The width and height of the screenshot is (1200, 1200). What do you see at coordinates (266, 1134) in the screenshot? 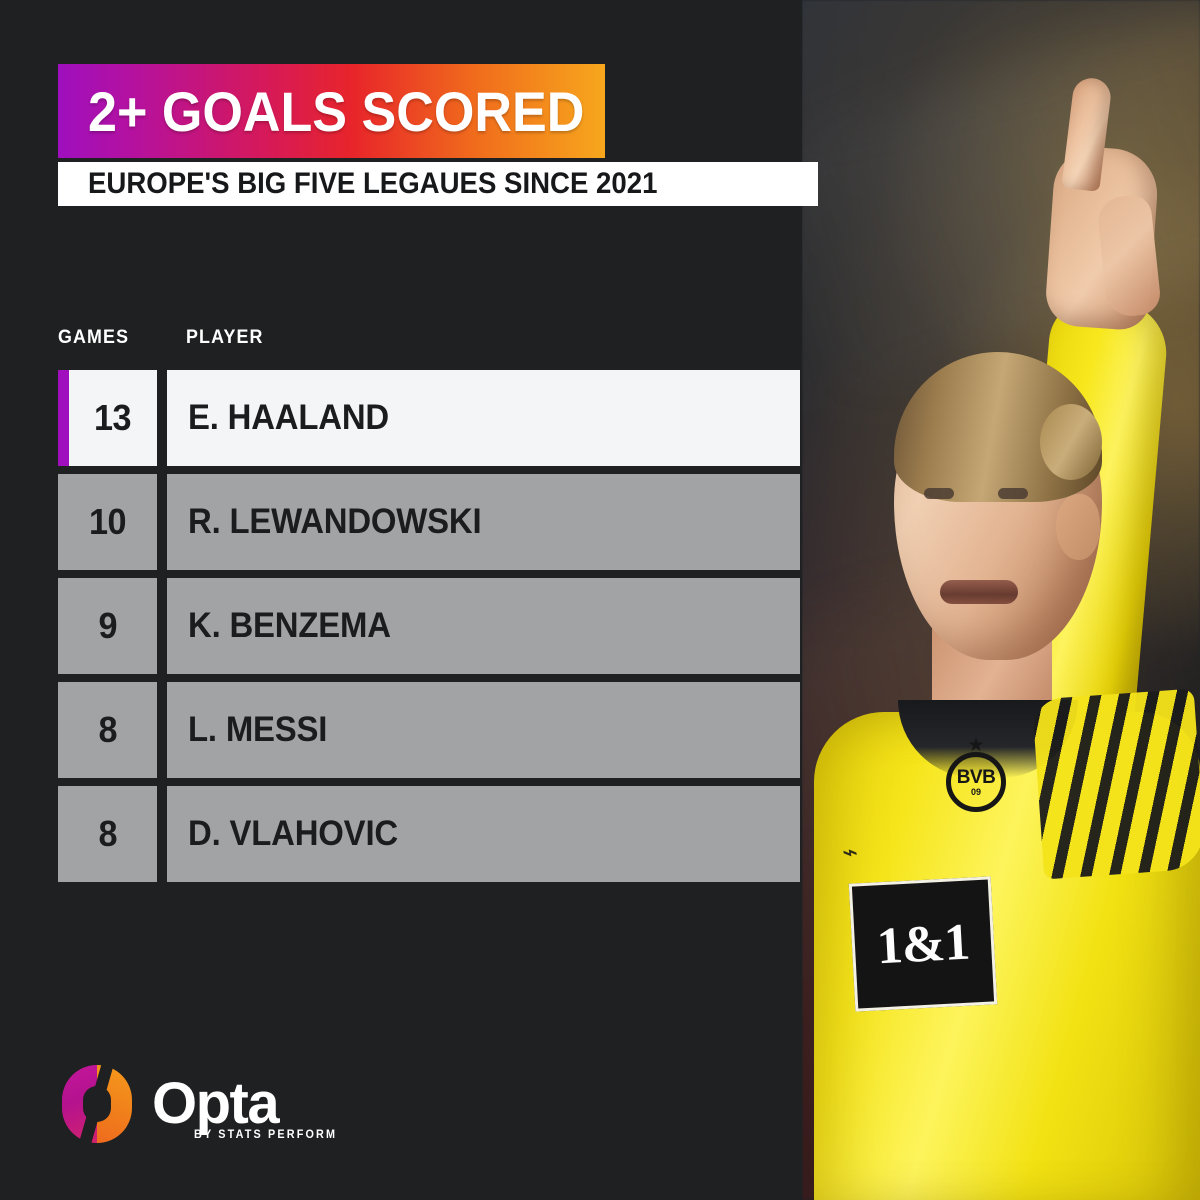
I see `opta-tagline: BY STATS PERFORM` at bounding box center [266, 1134].